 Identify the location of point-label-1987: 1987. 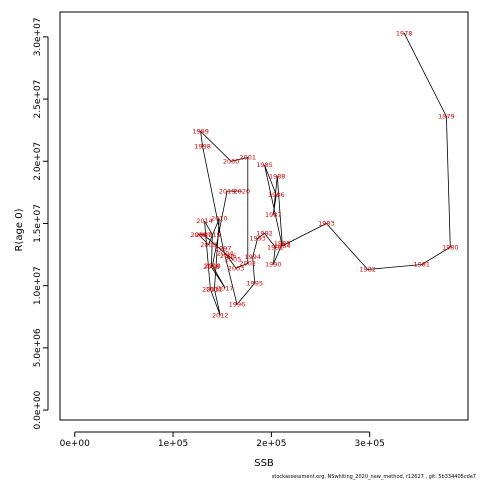
(273, 215).